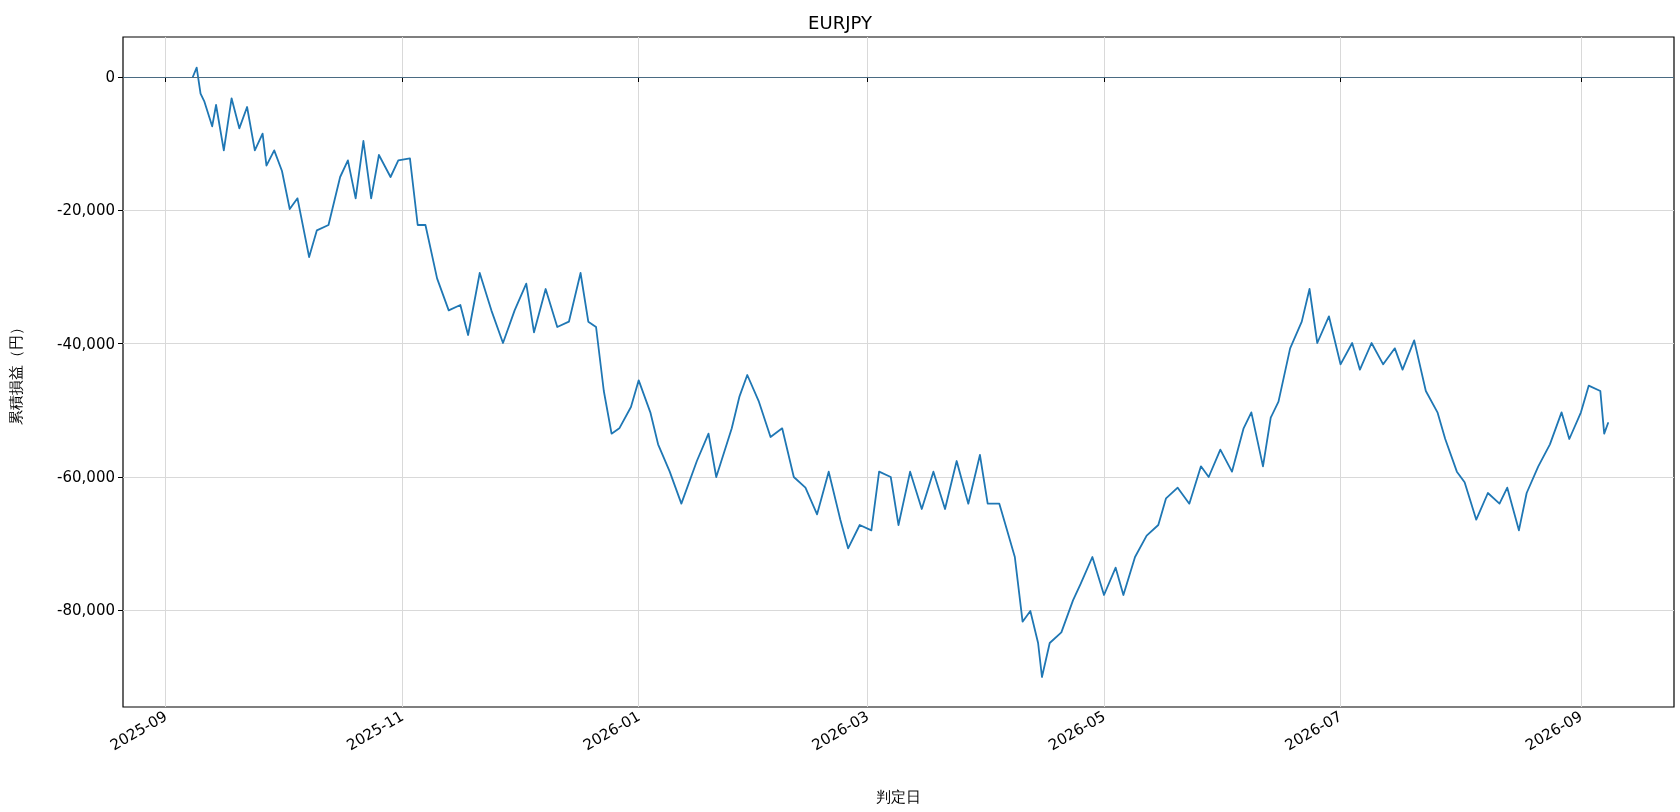 Image resolution: width=1680 pixels, height=812 pixels. I want to click on y-axis-title: 累積損益（円）, so click(15, 372).